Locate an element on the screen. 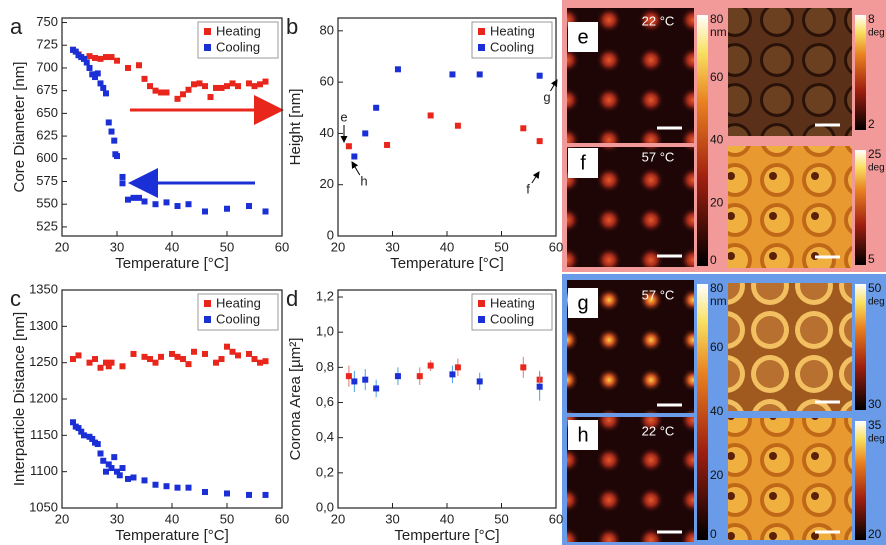  y-tick-label: 750 is located at coordinates (47, 21).